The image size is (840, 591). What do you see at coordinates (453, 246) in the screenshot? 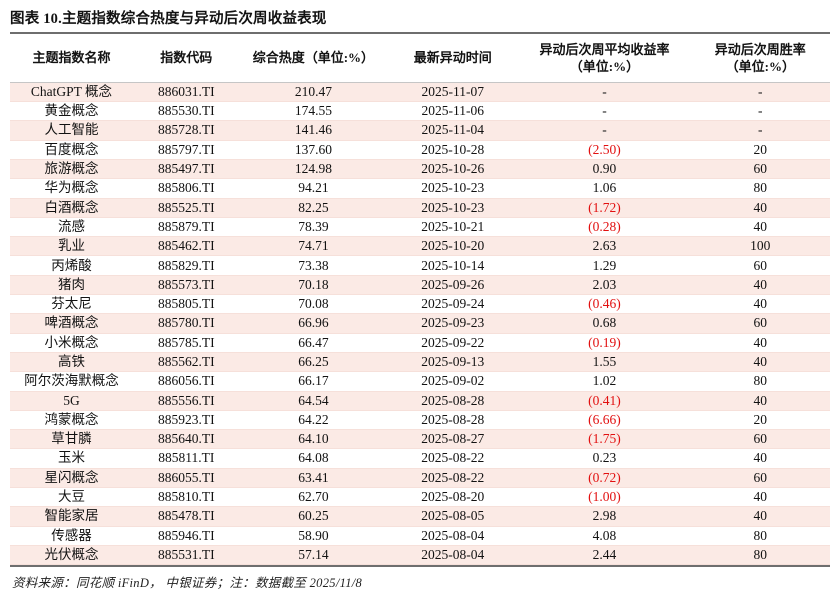
I see `table-cell: 2025-10-20` at bounding box center [453, 246].